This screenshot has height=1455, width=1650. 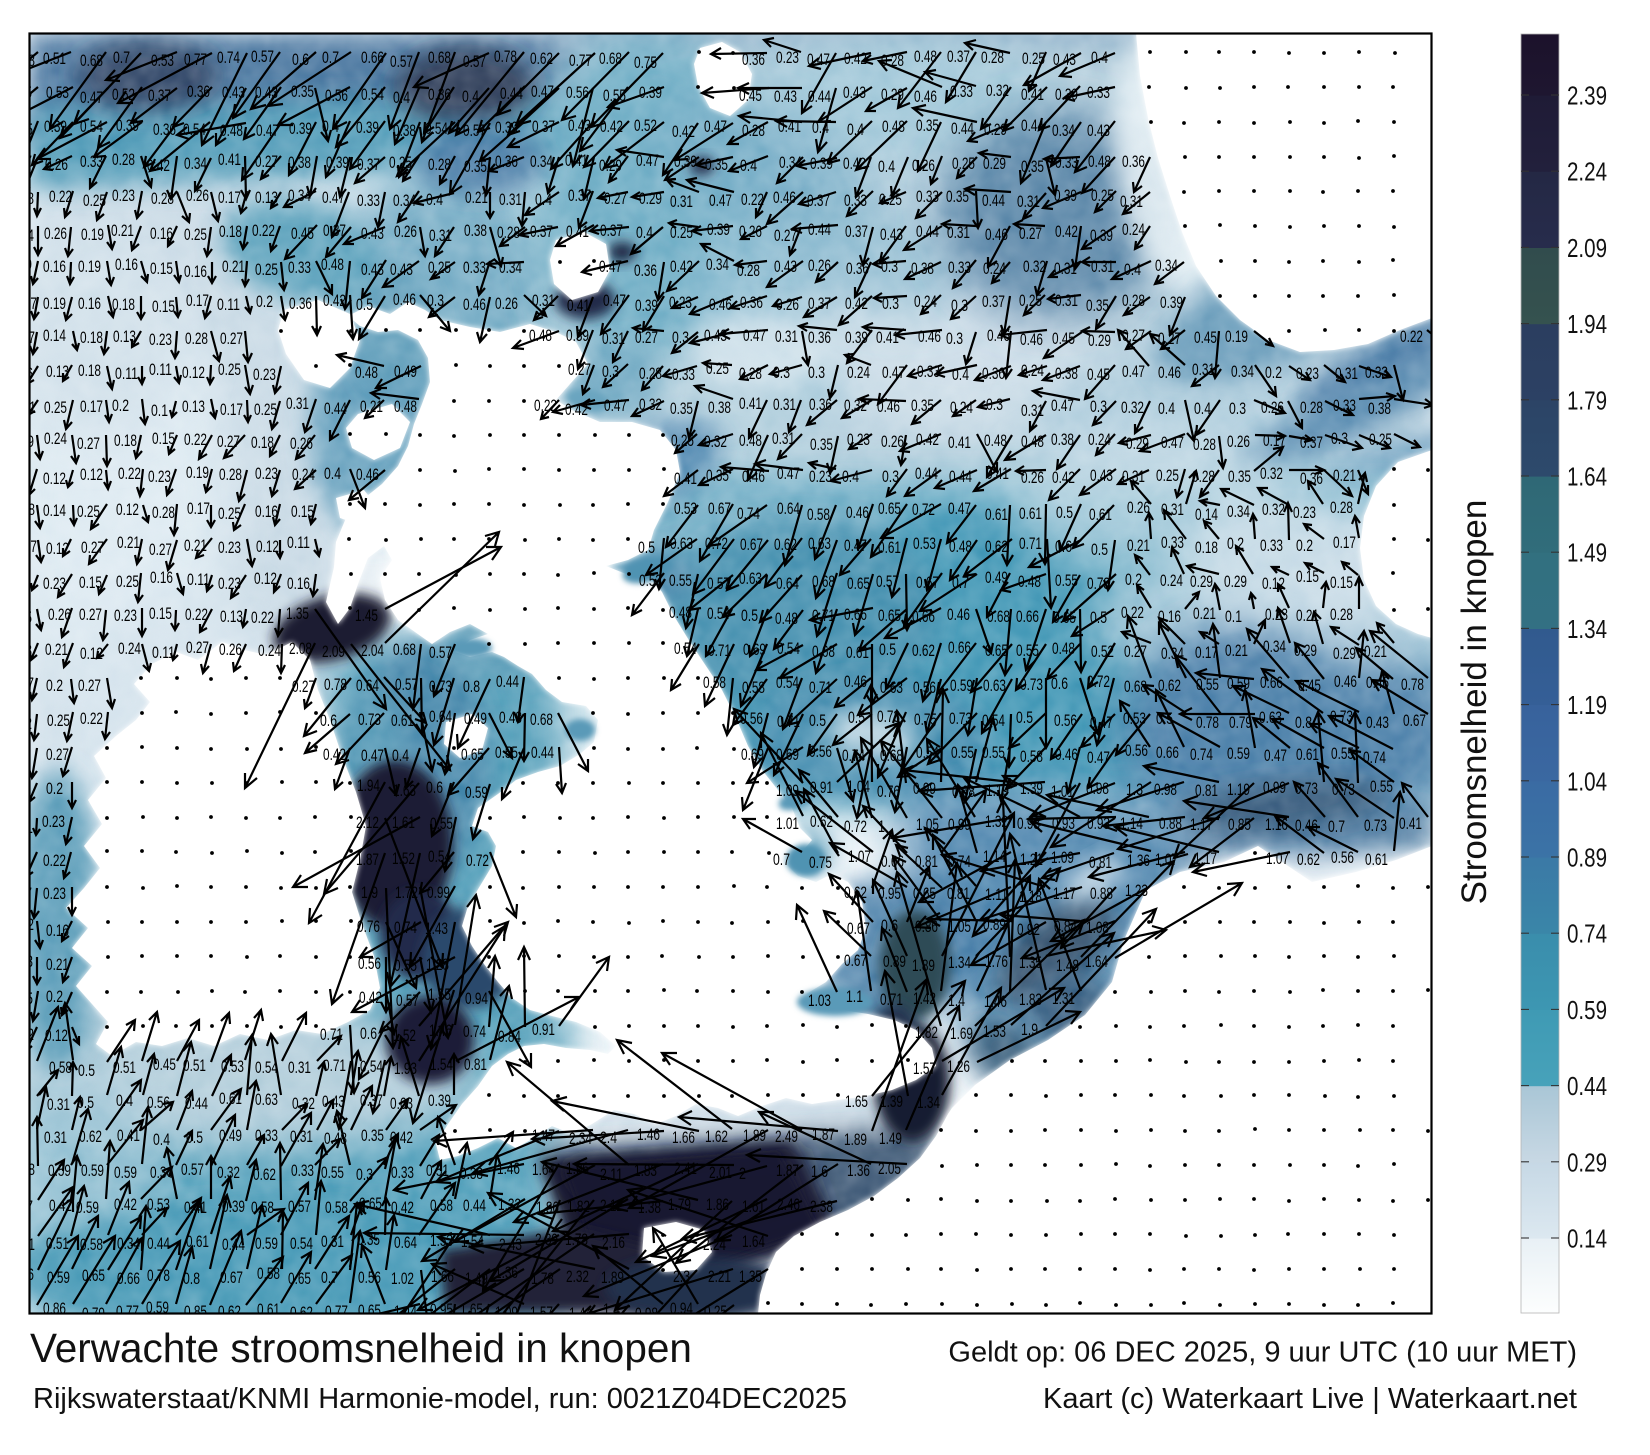 What do you see at coordinates (474, 1032) in the screenshot?
I see `svg-text: 0.74` at bounding box center [474, 1032].